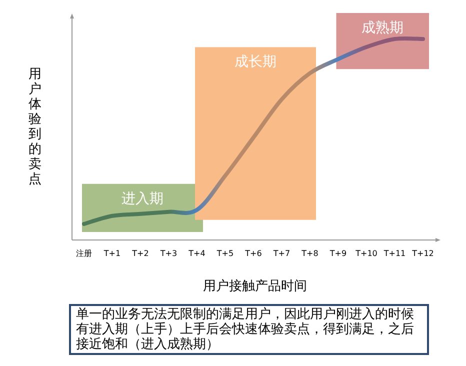 Image resolution: width=466 pixels, height=366 pixels. I want to click on x-tick-label: T+8, so click(309, 253).